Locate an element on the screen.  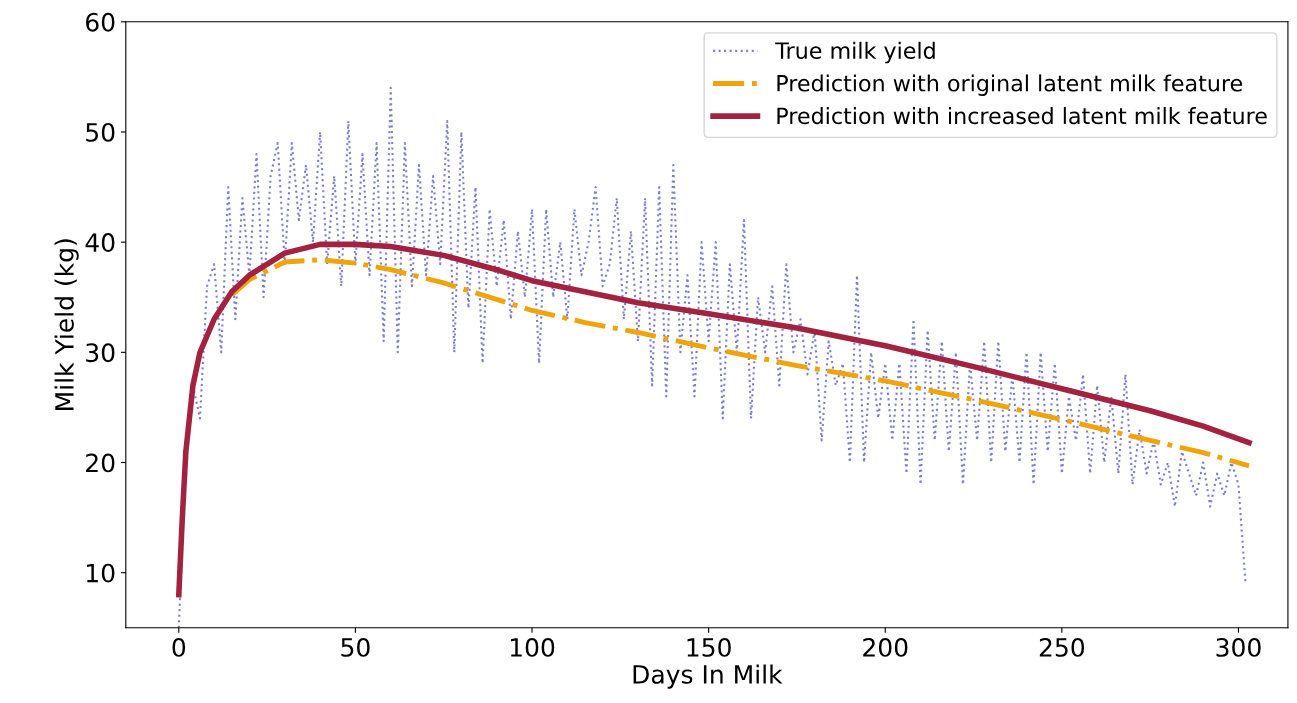
legend-label: Prediction with increased latent milk feature is located at coordinates (1022, 116).